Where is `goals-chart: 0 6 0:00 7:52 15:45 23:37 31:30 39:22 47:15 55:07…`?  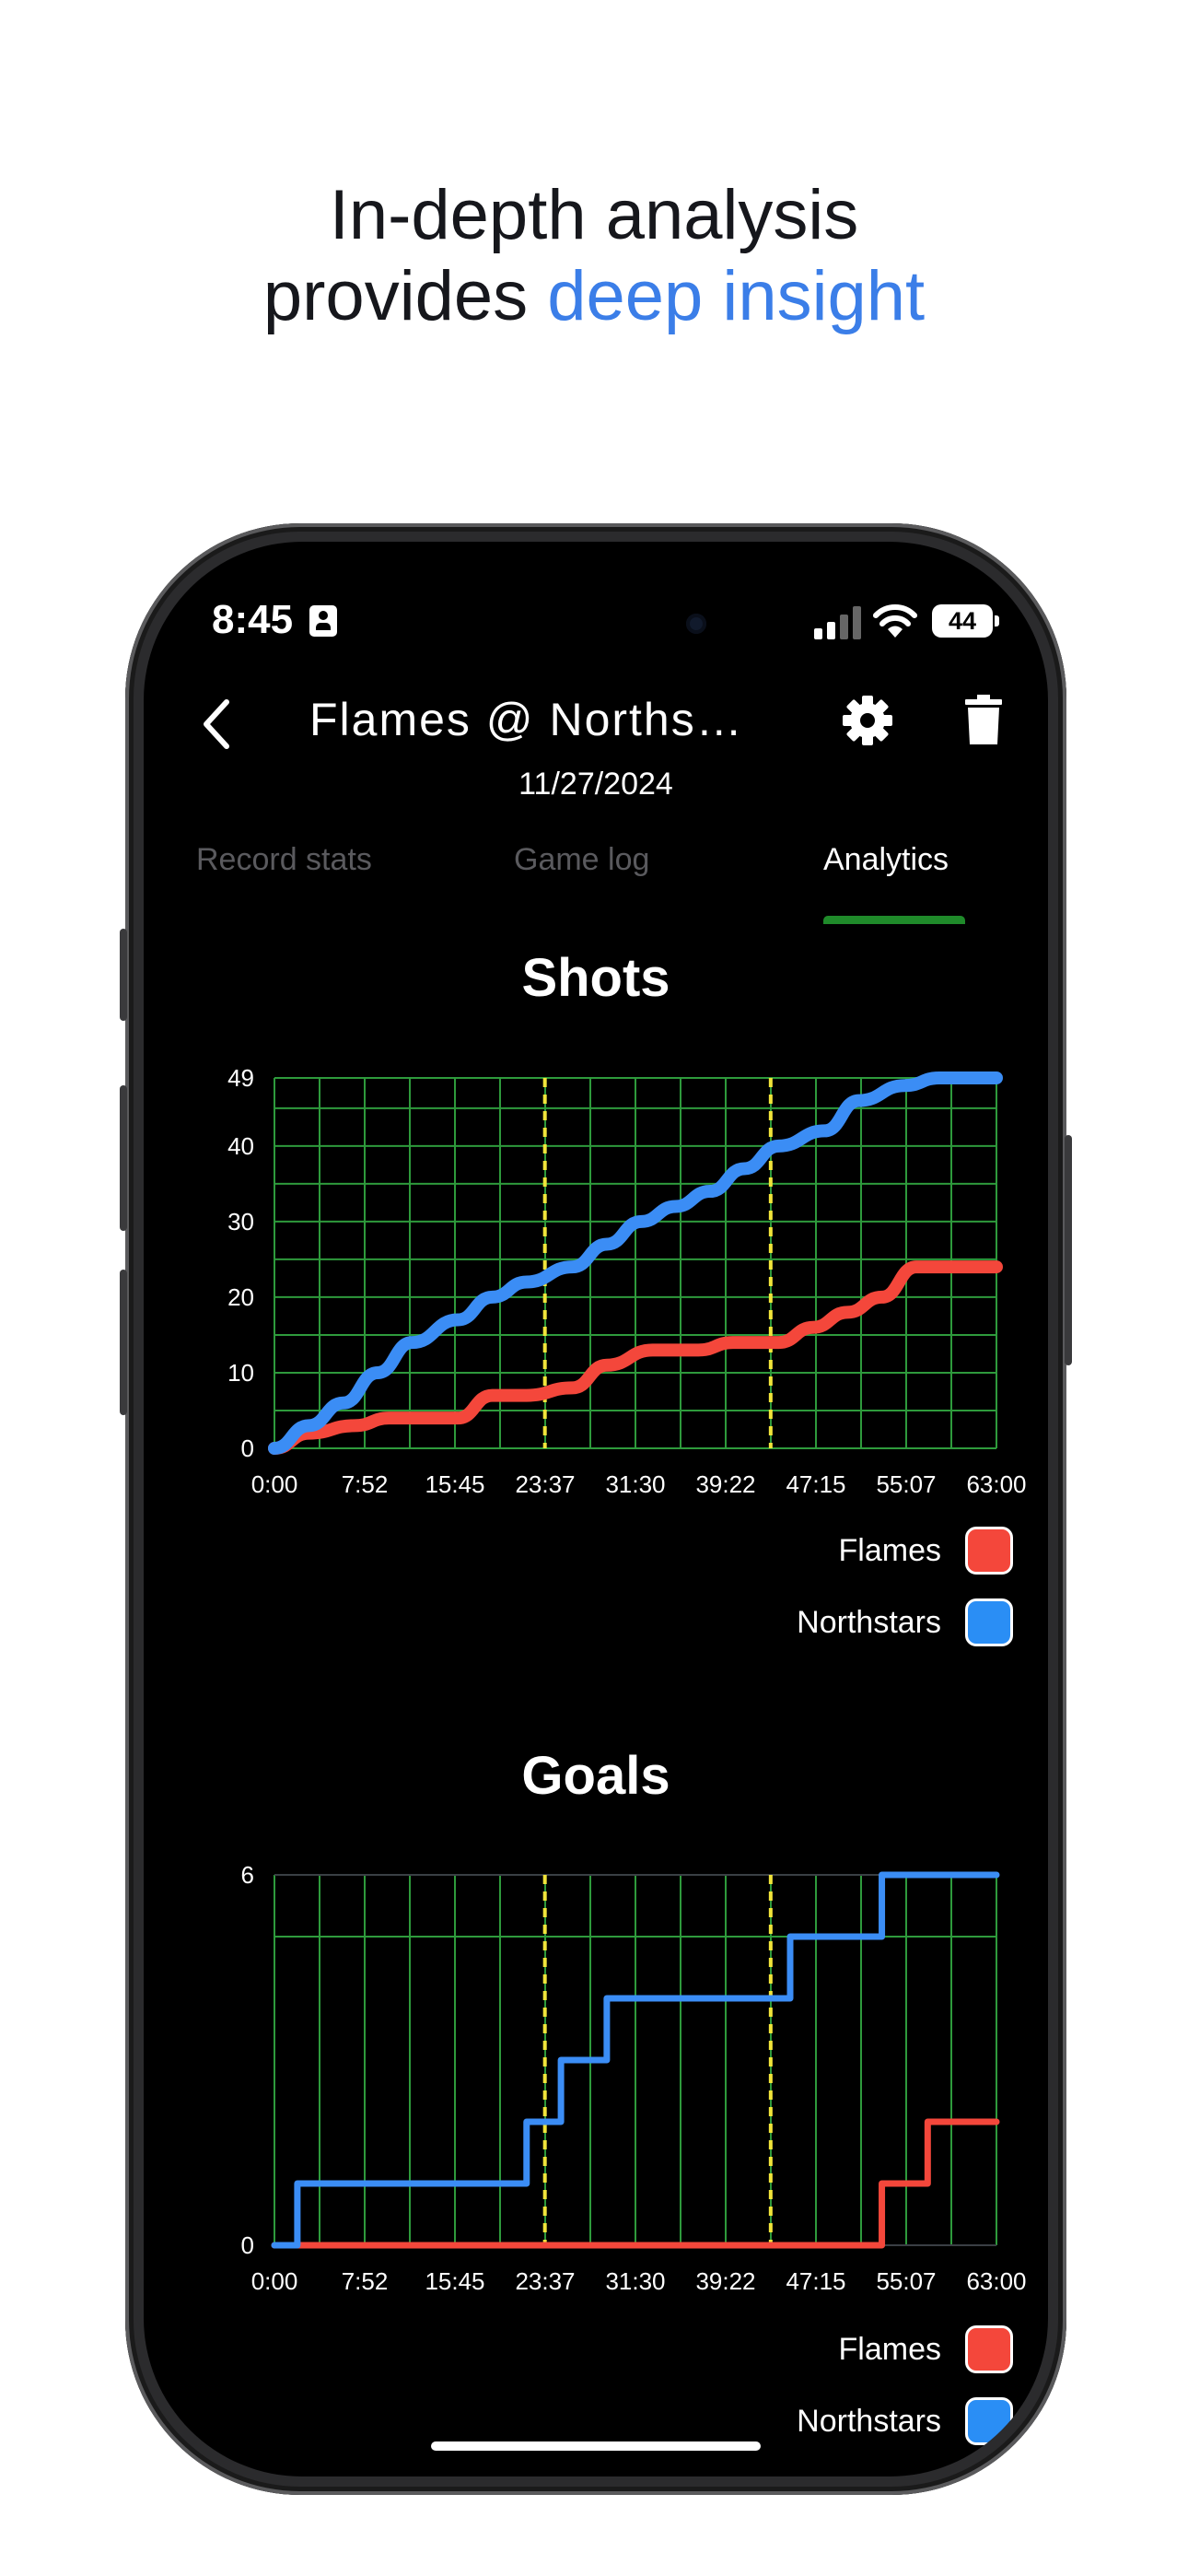
goals-chart: 0 6 0:00 7:52 15:45 23:37 31:30 39:22 47:15 55:07… is located at coordinates (634, 2078).